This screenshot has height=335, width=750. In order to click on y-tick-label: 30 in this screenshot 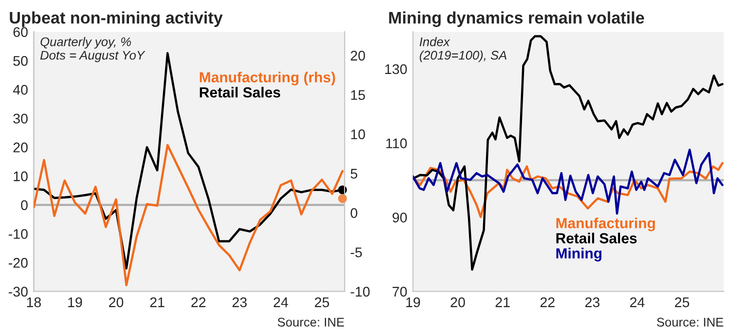, I will do `click(20, 119)`.